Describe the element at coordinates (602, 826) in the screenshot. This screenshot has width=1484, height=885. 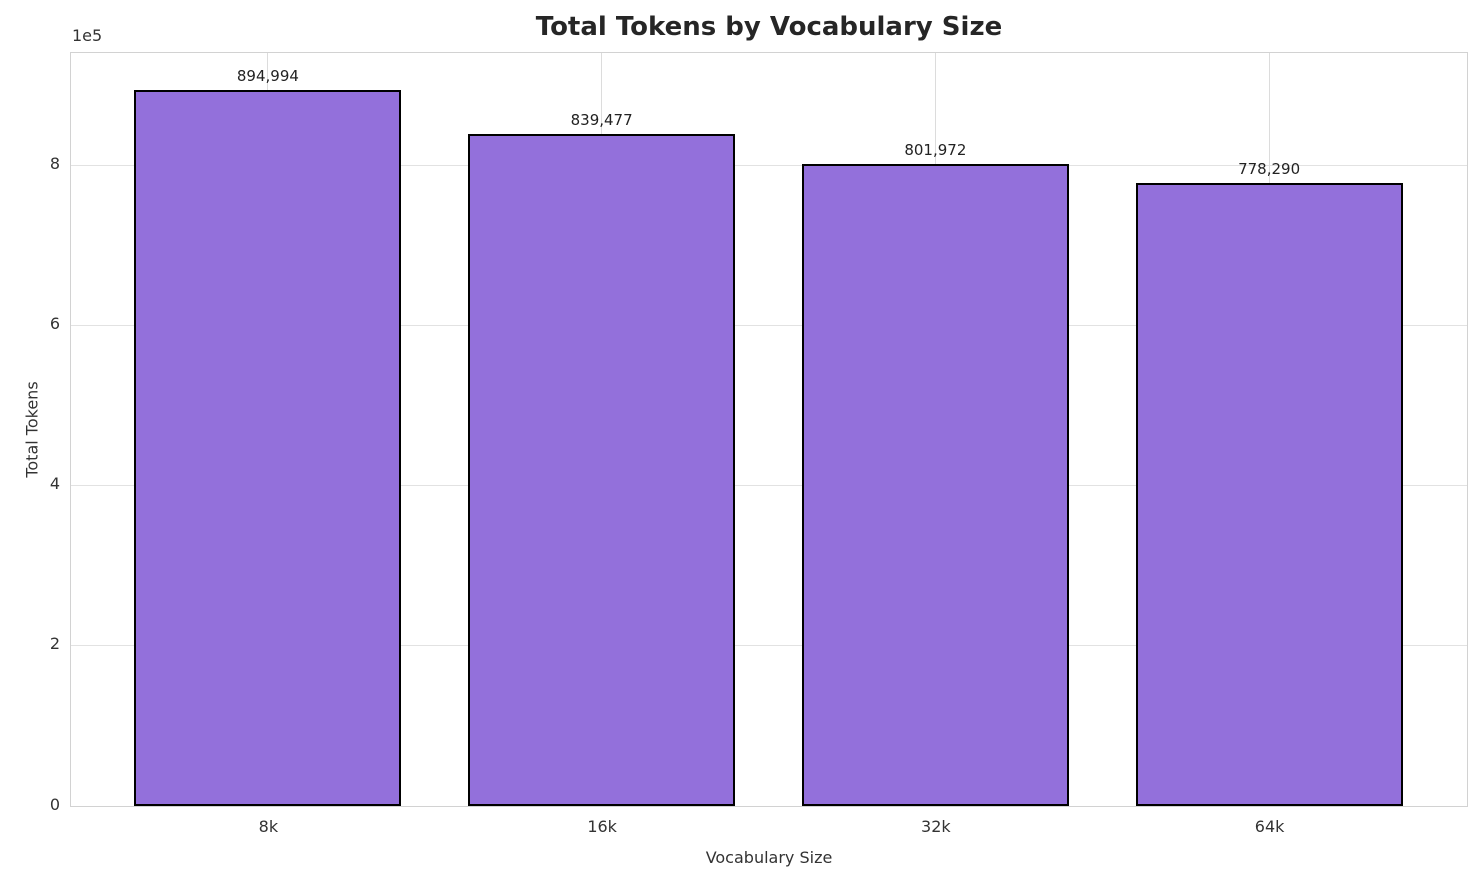
I see `x-tick-label-16k: 16k` at that location.